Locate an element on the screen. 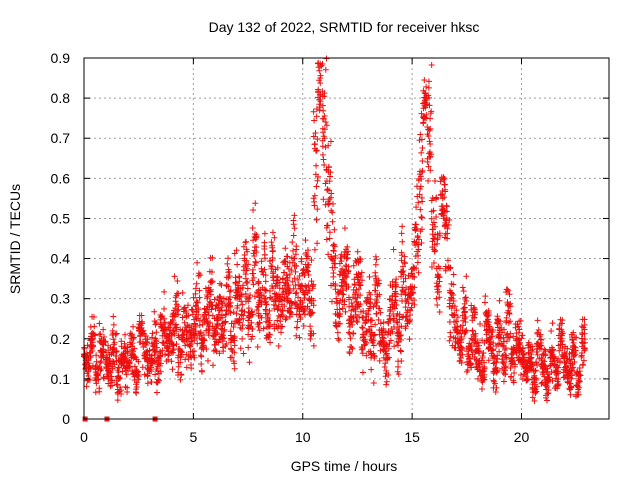 This screenshot has width=640, height=480. y-tick-label: 0.5 is located at coordinates (61, 218).